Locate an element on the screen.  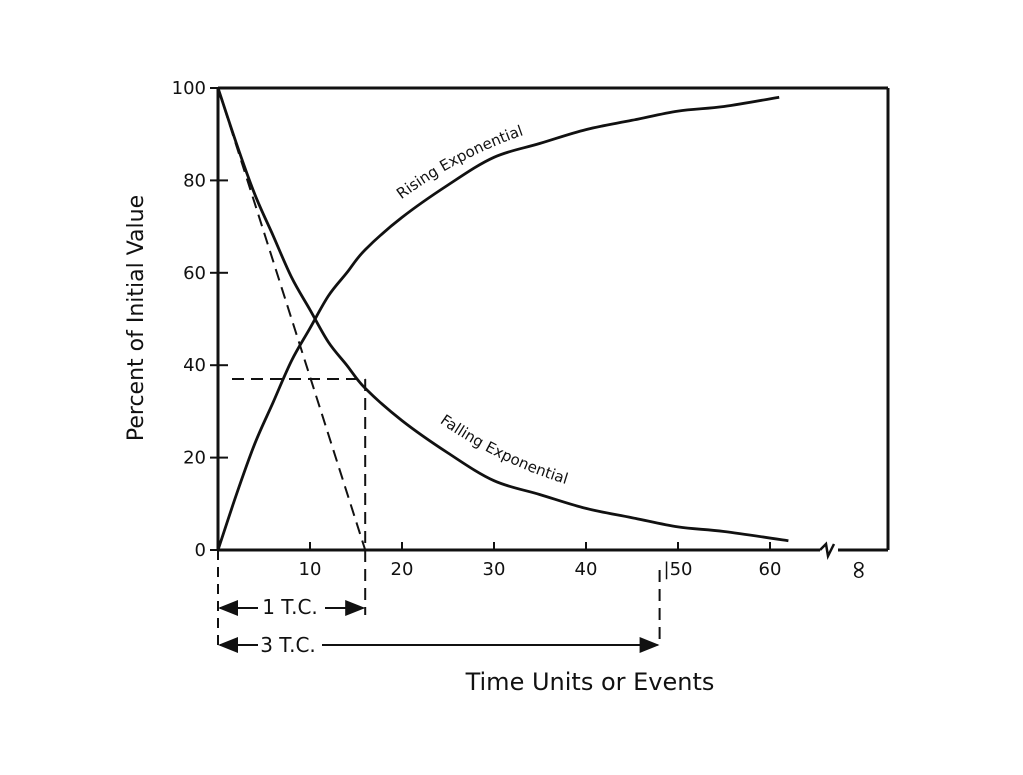
y-axis-label: Percent of Initial Value is located at coordinates (136, 318).